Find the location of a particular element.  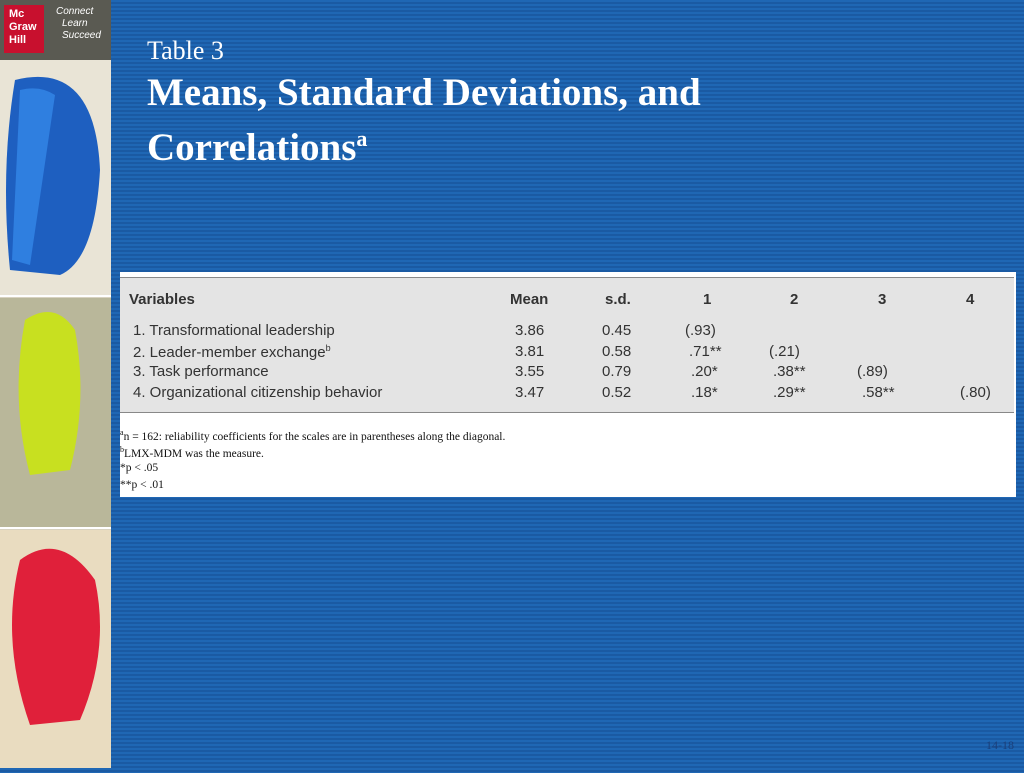

brand-line: Mc is located at coordinates (17, 14).